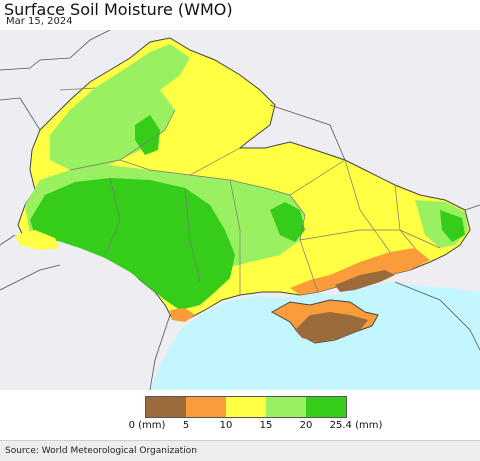 Image resolution: width=480 pixels, height=461 pixels. Describe the element at coordinates (306, 425) in the screenshot. I see `legend-tick-label: 20` at that location.